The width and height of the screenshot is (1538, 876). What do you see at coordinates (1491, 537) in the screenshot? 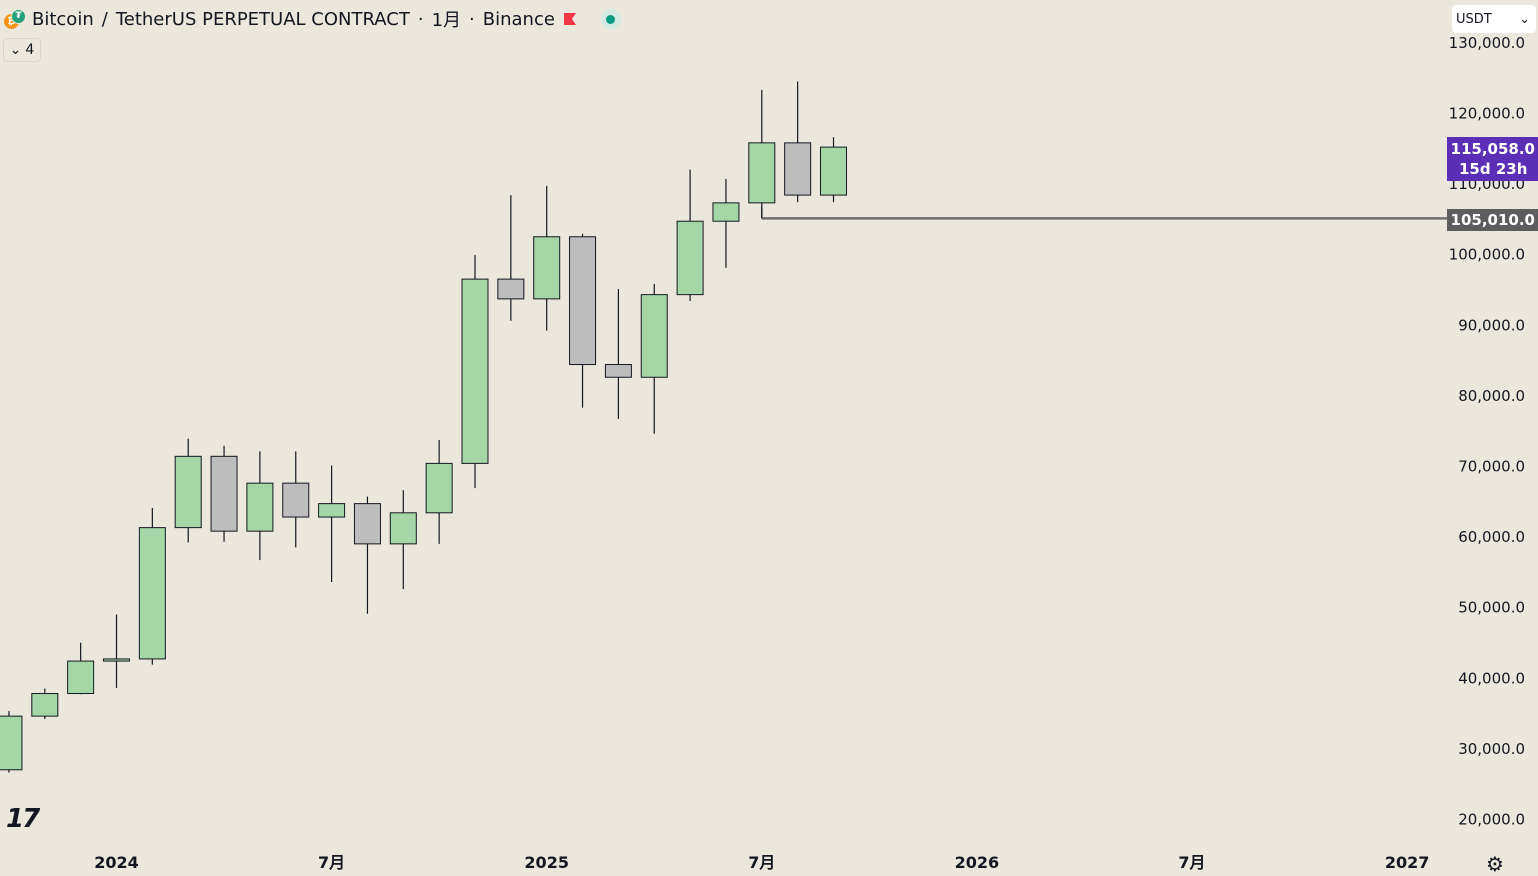
I see `price-tick-label: 60,000.0` at bounding box center [1491, 537].